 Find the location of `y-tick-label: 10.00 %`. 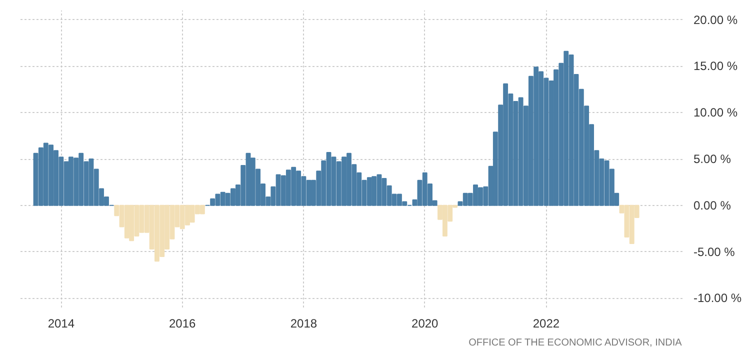

y-tick-label: 10.00 % is located at coordinates (716, 113).